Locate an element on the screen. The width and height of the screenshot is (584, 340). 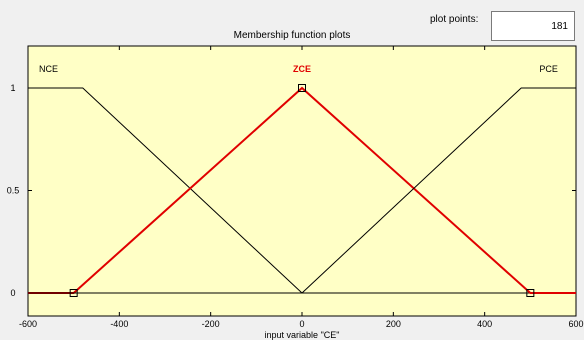
plot-points-label: plot points: is located at coordinates (454, 19).